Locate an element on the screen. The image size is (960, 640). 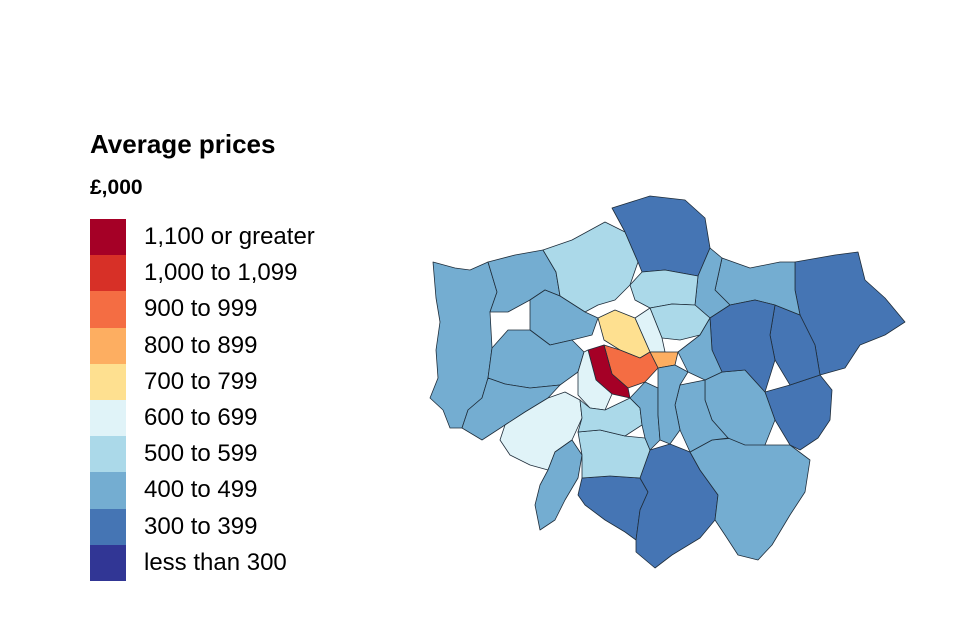
borough-barnet is located at coordinates (590, 267).